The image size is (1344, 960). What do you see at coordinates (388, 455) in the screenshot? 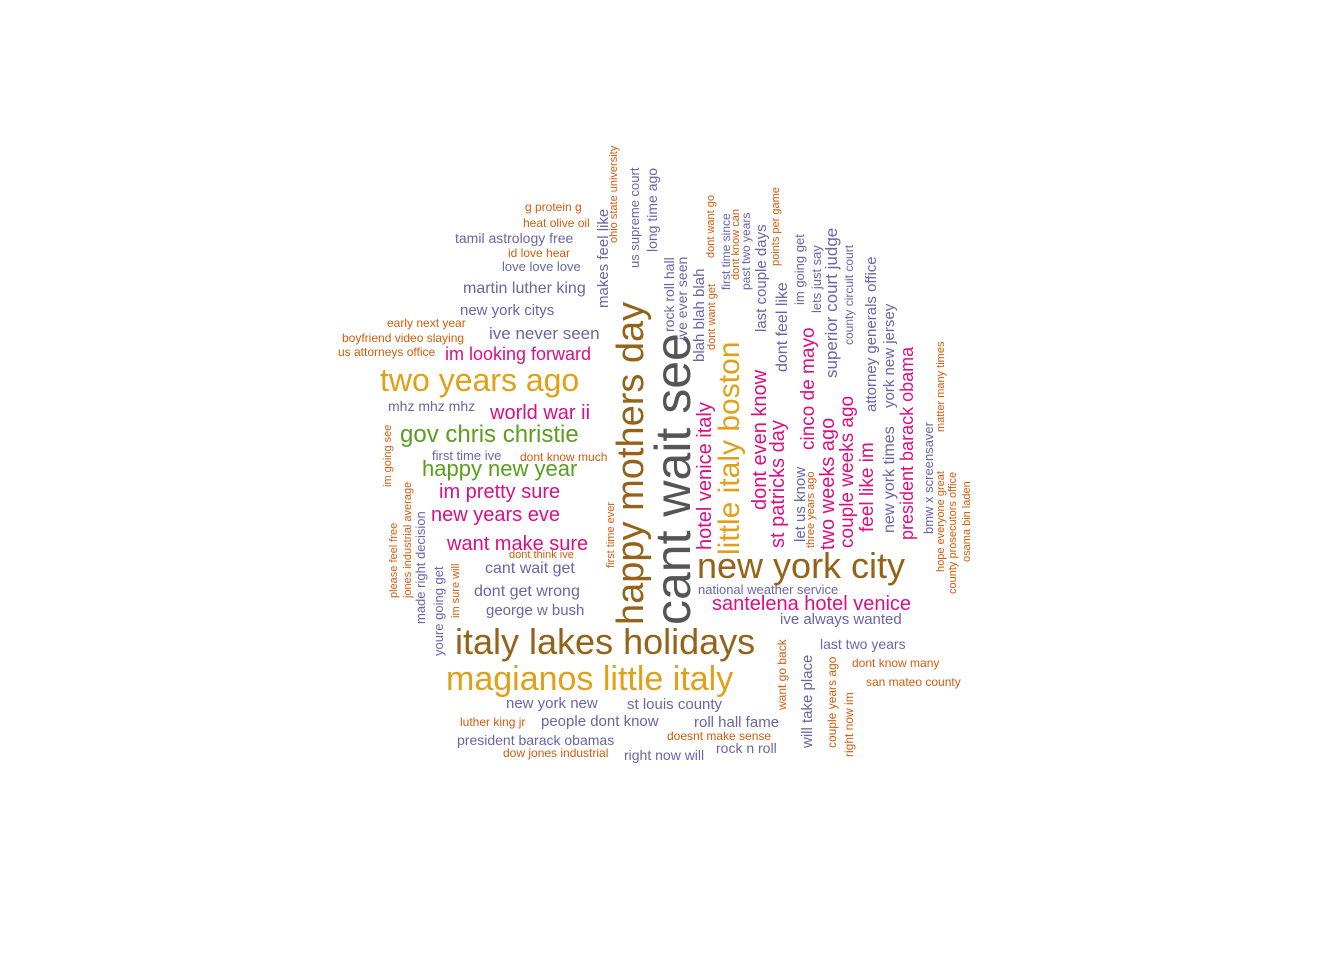
I see `word-im-going-see: im going see` at bounding box center [388, 455].